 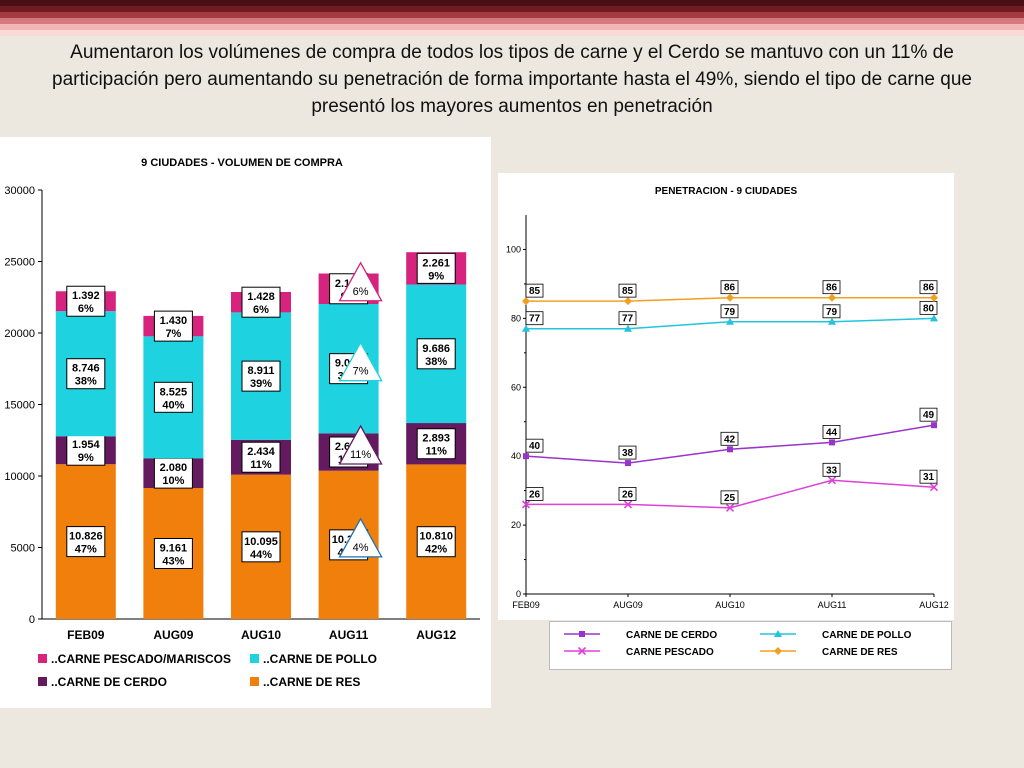 What do you see at coordinates (671, 635) in the screenshot?
I see `legend-label: CARNE DE CERDO` at bounding box center [671, 635].